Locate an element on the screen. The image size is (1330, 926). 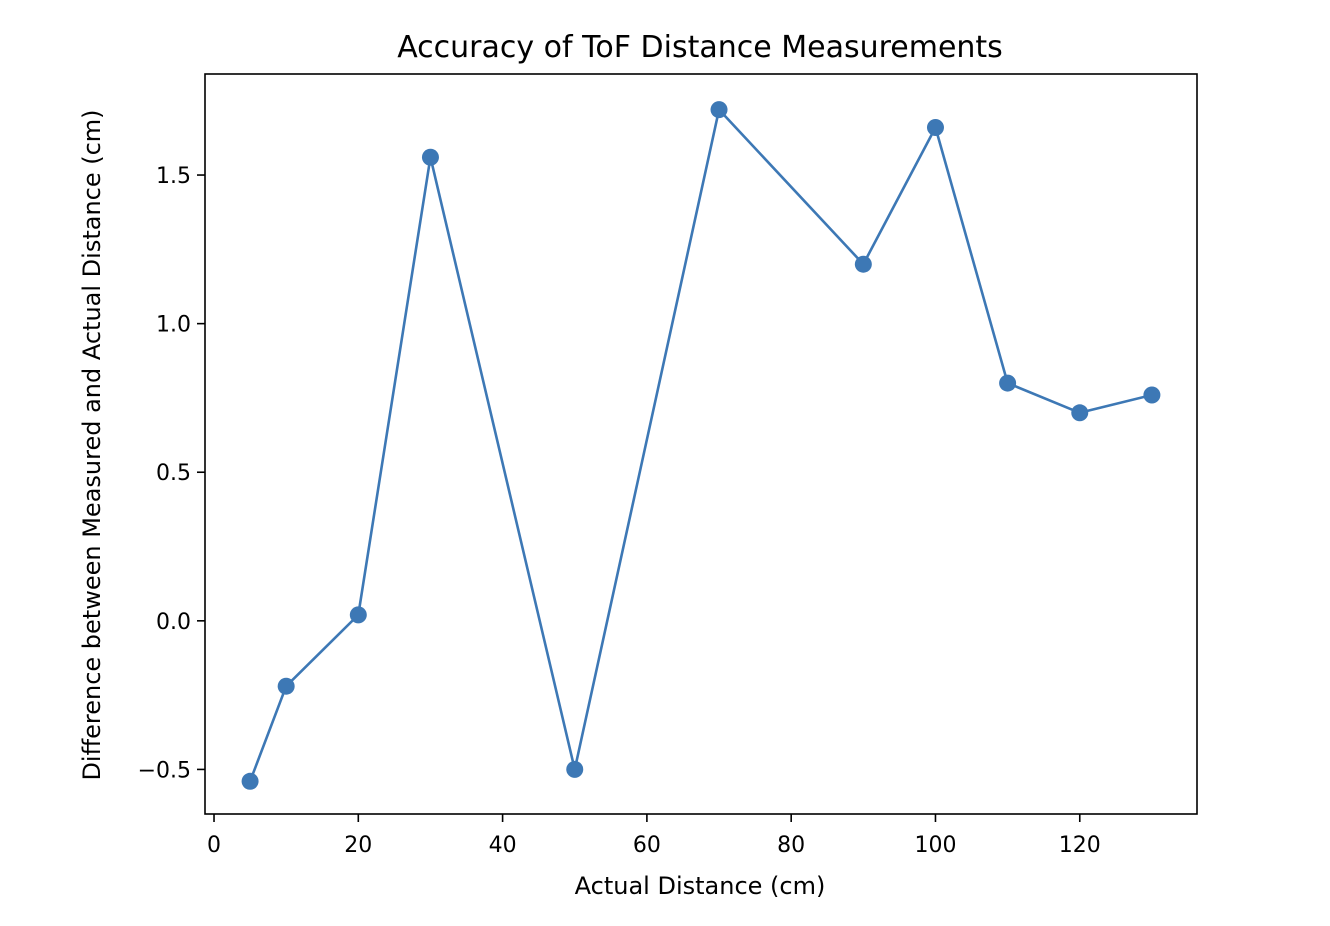
chart-title: Accuracy of ToF Distance Measurements is located at coordinates (700, 47).